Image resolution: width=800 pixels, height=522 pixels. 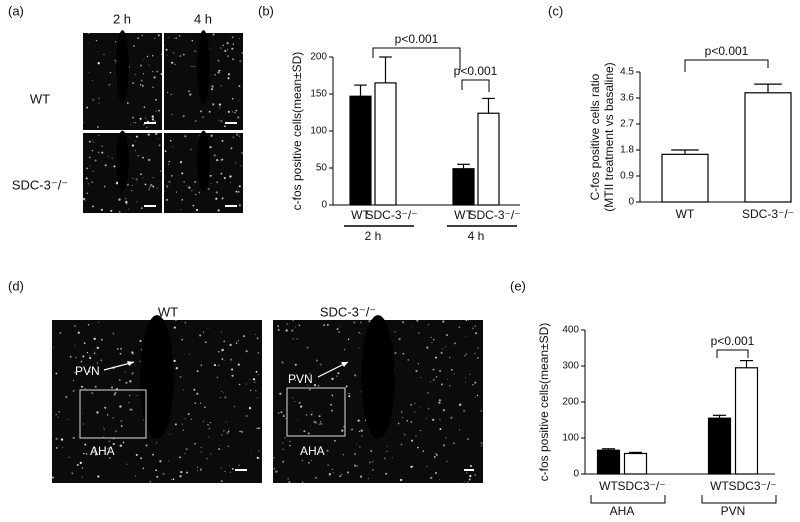 I want to click on group-bracket, so click(x=628, y=499).